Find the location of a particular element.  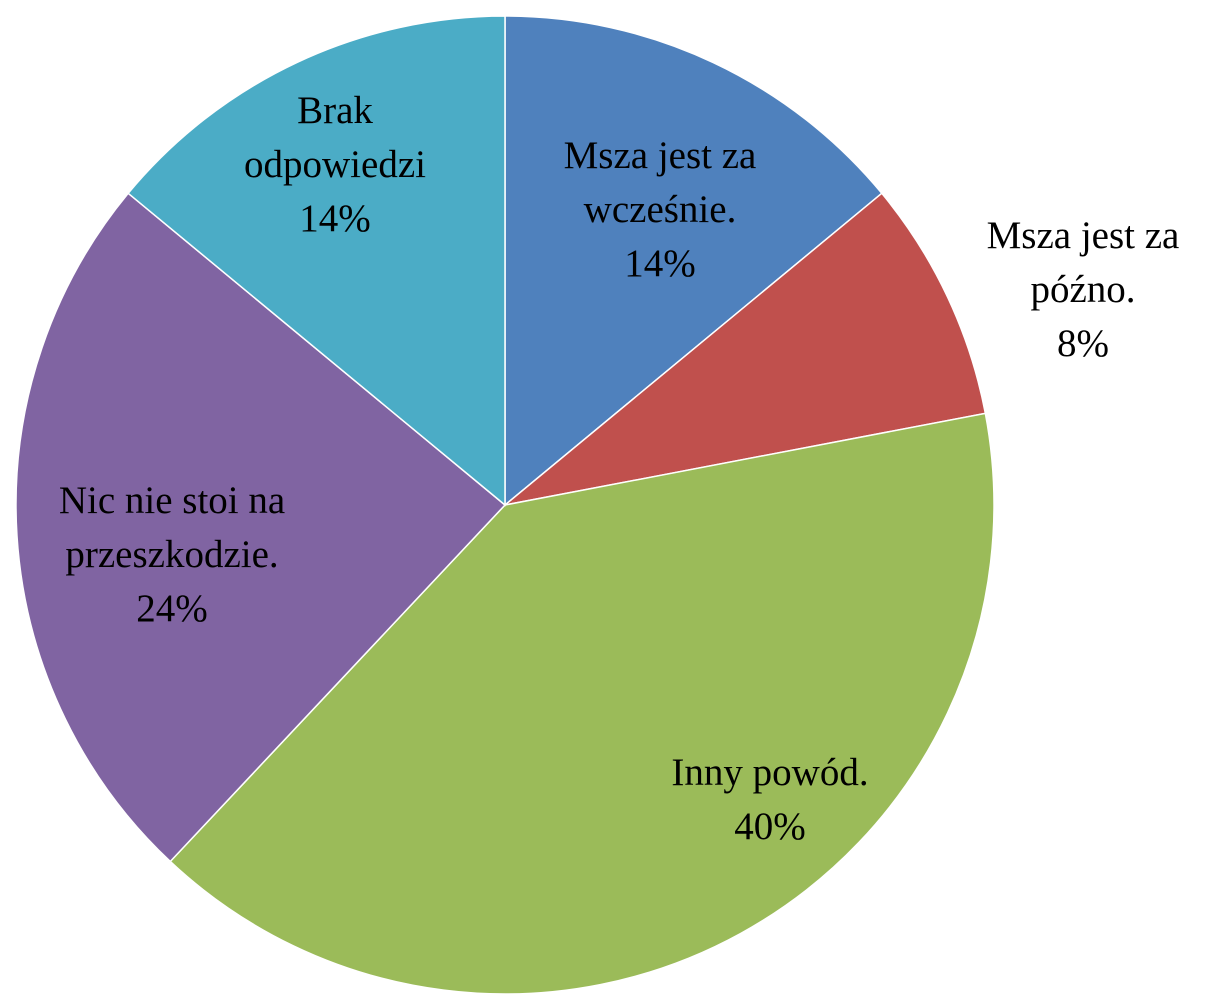

slice-name: Brak odpowiedzi is located at coordinates (335, 137).